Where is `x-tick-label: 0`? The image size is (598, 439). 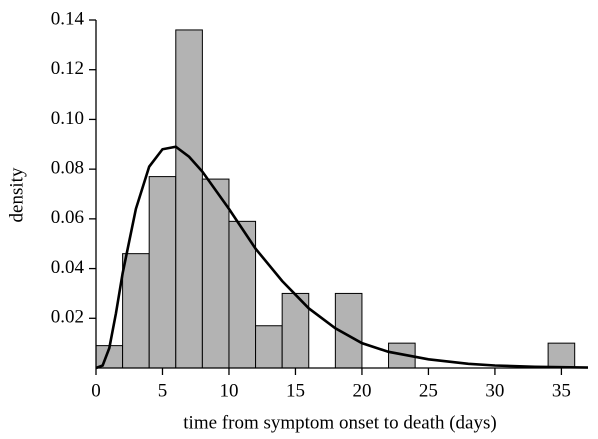 x-tick-label: 0 is located at coordinates (96, 390).